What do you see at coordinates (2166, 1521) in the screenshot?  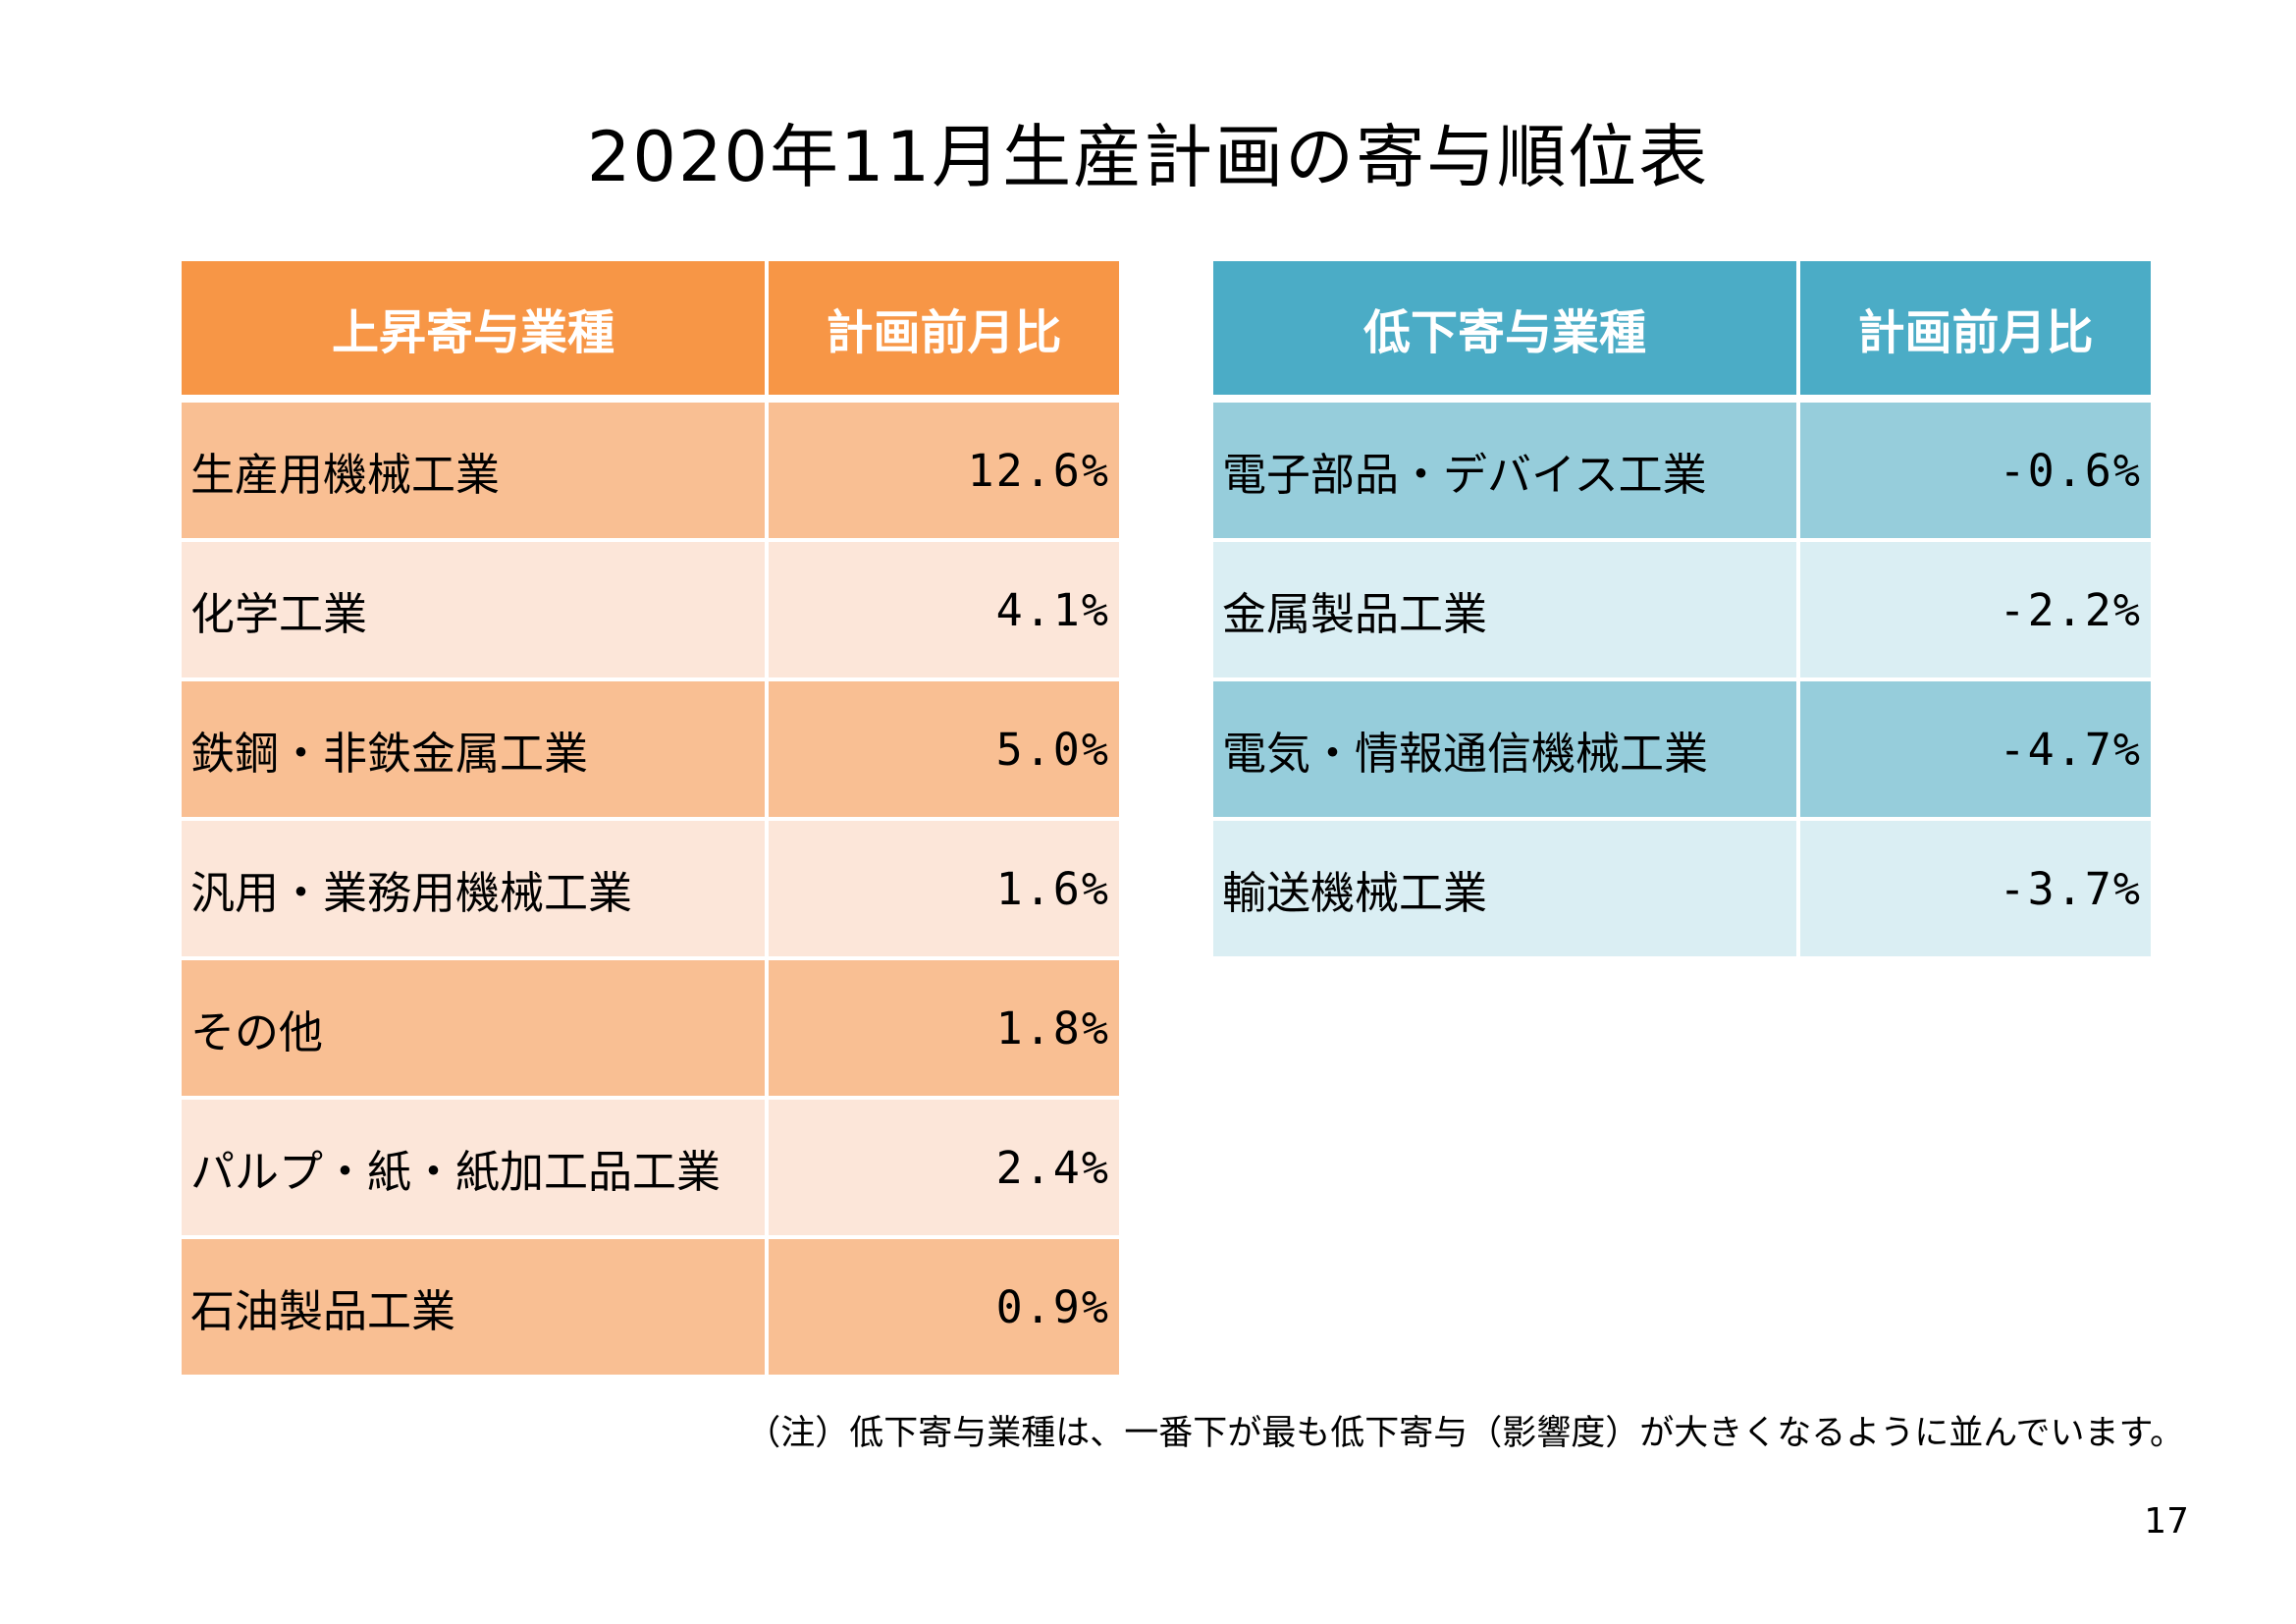 I see `page-number: 17` at bounding box center [2166, 1521].